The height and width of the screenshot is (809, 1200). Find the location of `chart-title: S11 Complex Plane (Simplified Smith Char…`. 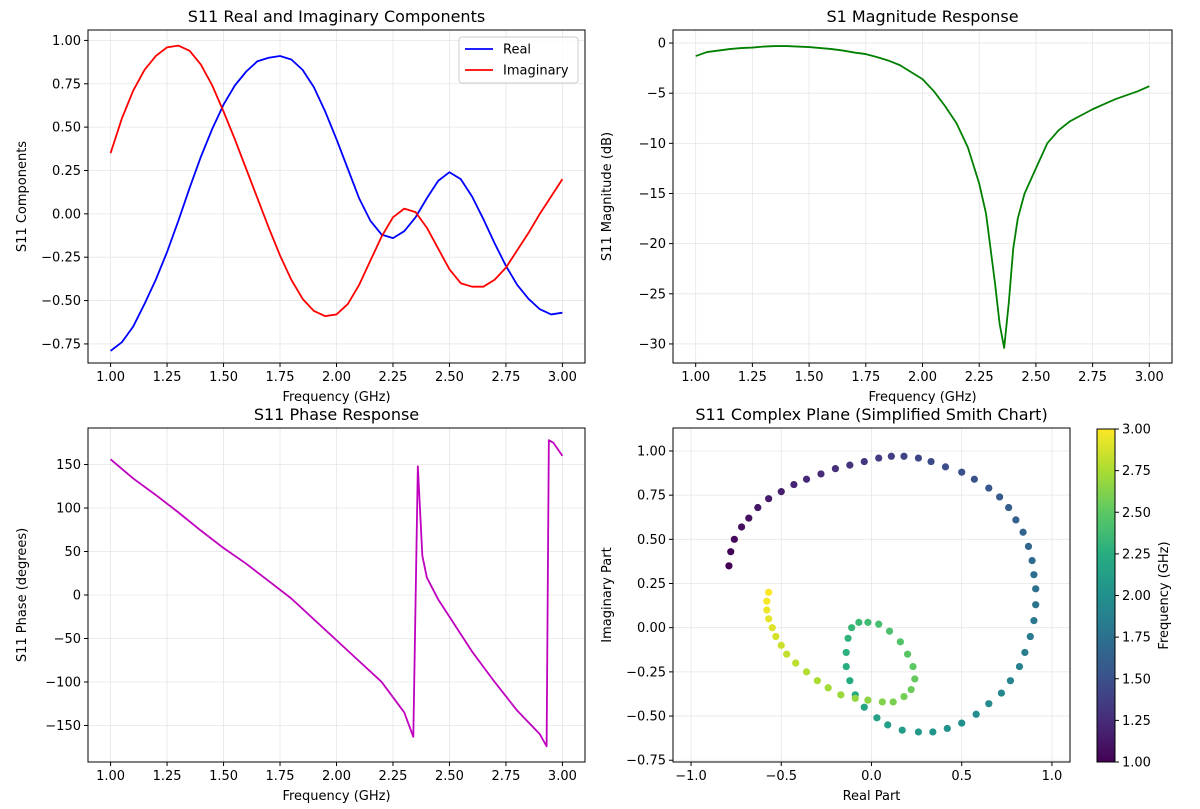

chart-title: S11 Complex Plane (Simplified Smith Char… is located at coordinates (871, 414).